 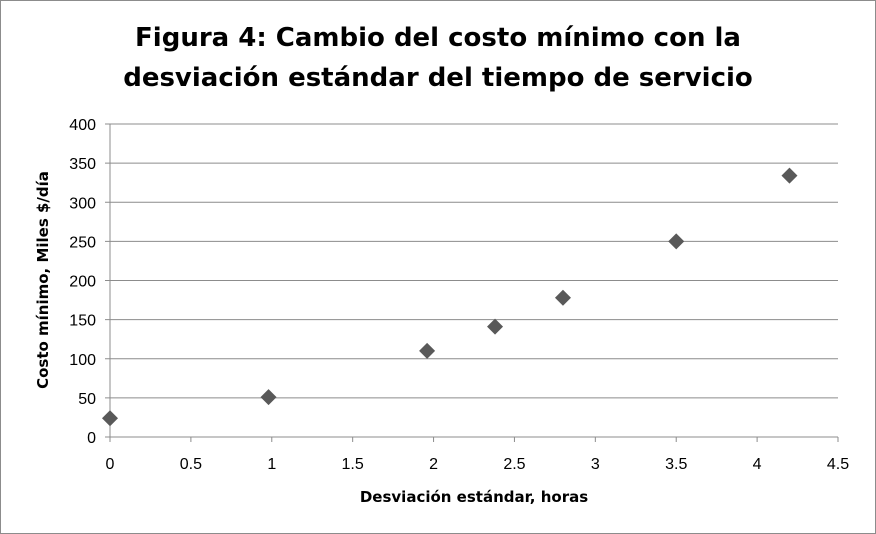 I want to click on y-tick-label-7: 350, so click(x=82, y=164).